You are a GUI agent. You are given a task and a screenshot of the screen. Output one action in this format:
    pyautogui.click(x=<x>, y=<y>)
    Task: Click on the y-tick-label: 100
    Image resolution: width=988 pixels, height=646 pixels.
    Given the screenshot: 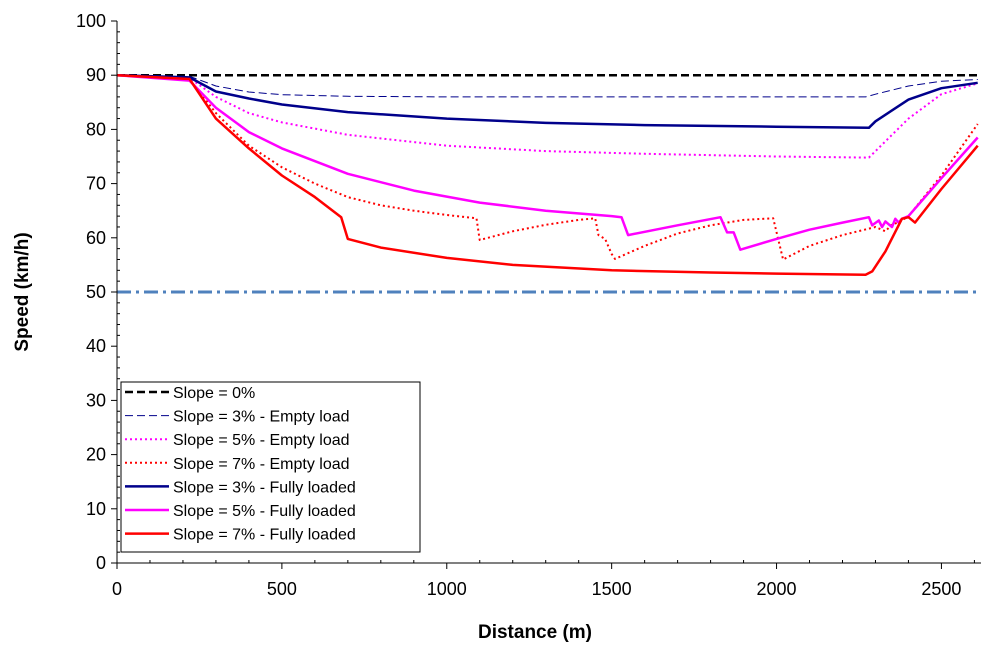 What is the action you would take?
    pyautogui.click(x=91, y=21)
    